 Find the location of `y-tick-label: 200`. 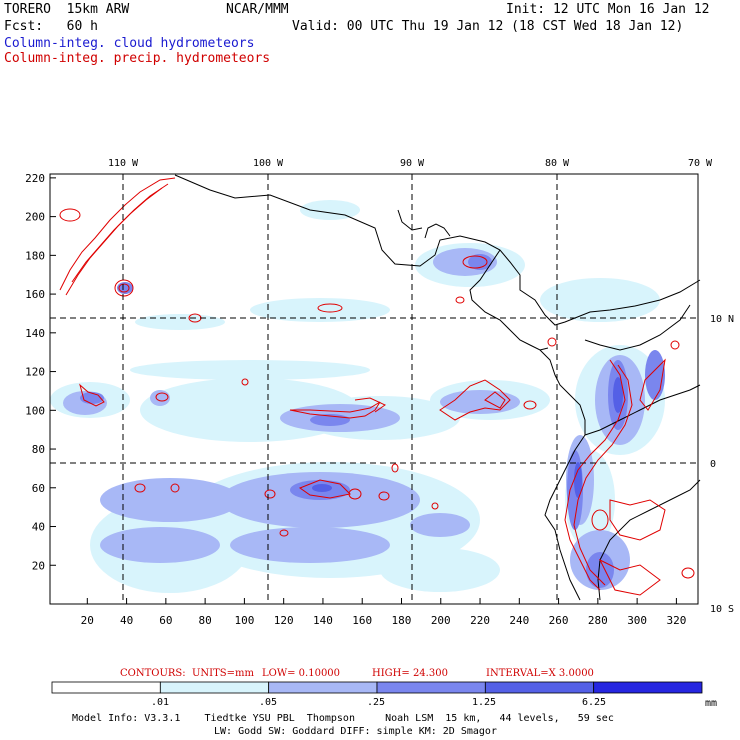

y-tick-label: 200 is located at coordinates (35, 217).